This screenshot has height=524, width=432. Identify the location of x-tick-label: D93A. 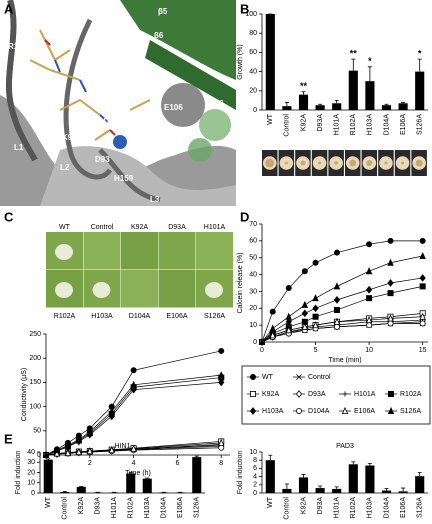
(320, 506).